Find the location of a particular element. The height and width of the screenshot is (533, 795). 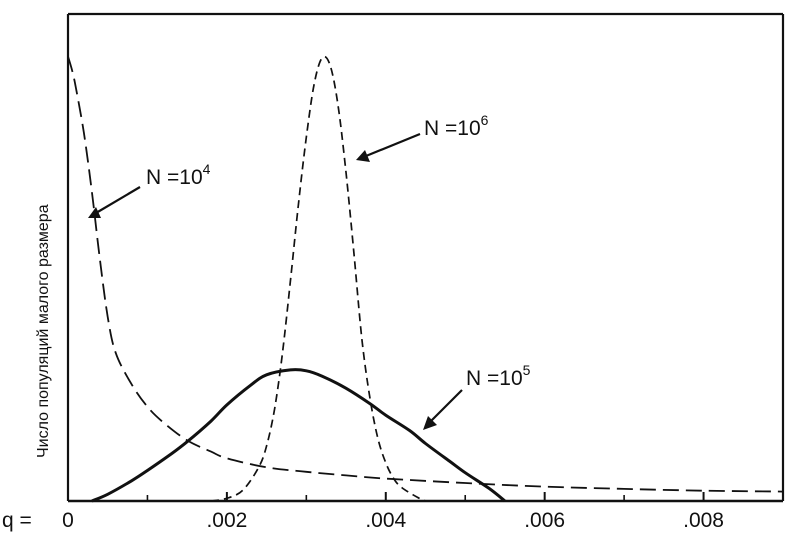

arrowhead-n1e5-icon is located at coordinates (430, 423).